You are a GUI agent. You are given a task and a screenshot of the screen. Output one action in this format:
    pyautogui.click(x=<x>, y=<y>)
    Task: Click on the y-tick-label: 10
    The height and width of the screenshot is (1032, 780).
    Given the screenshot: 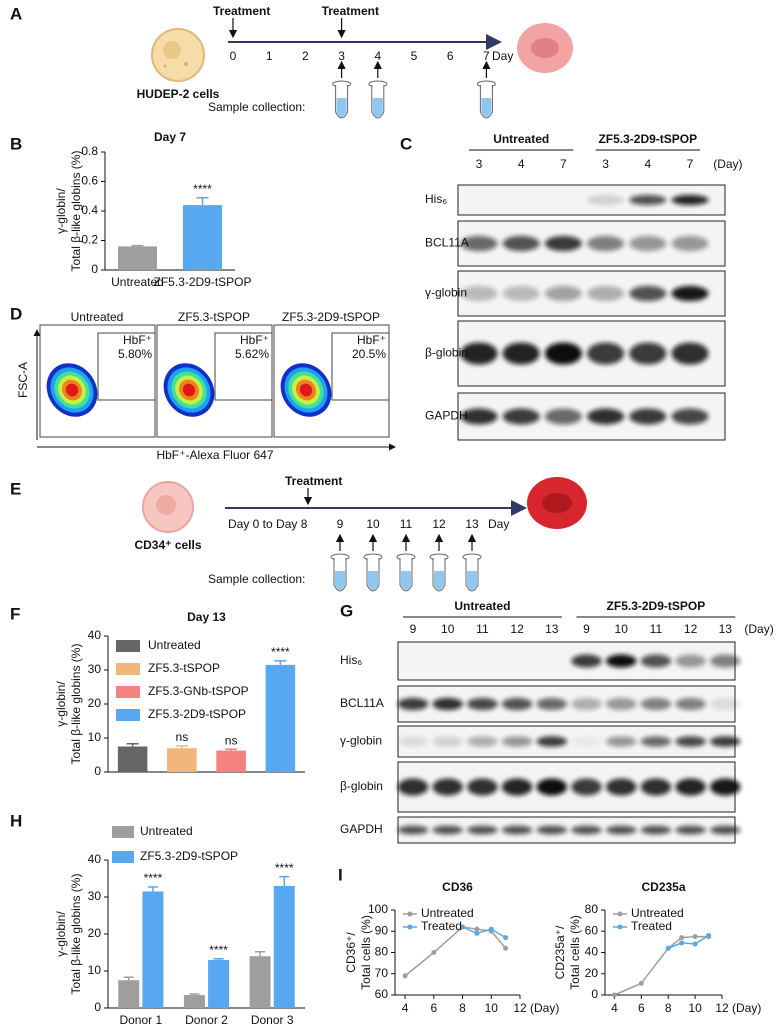 What is the action you would take?
    pyautogui.click(x=95, y=737)
    